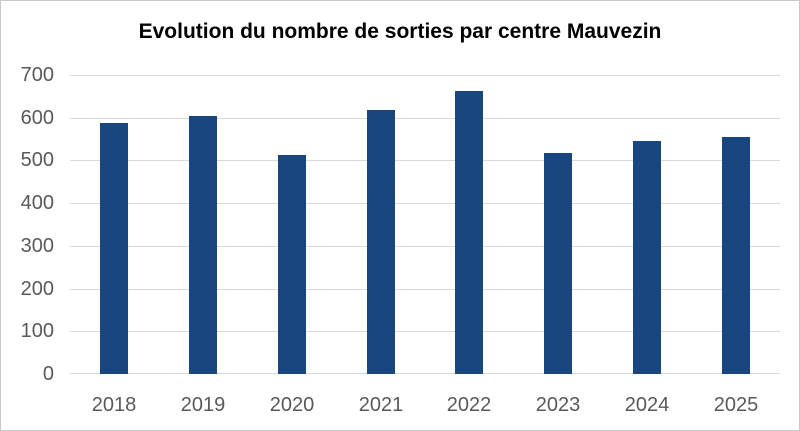 This screenshot has height=431, width=800. Describe the element at coordinates (647, 257) in the screenshot. I see `bar-2024` at that location.